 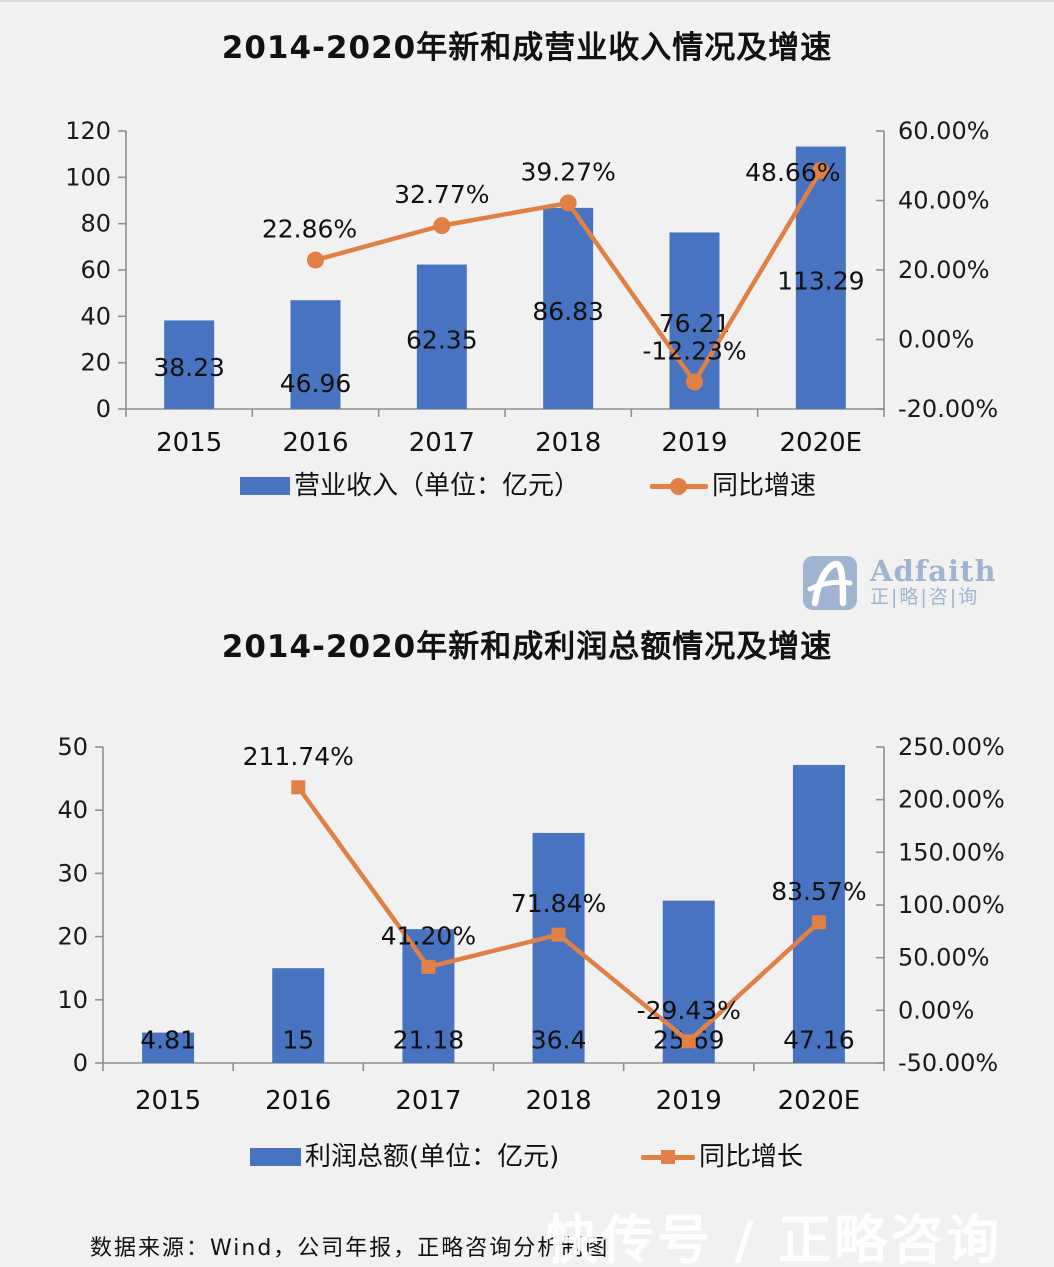 What do you see at coordinates (792, 172) in the screenshot?
I see `svg-text: 48.66%` at bounding box center [792, 172].